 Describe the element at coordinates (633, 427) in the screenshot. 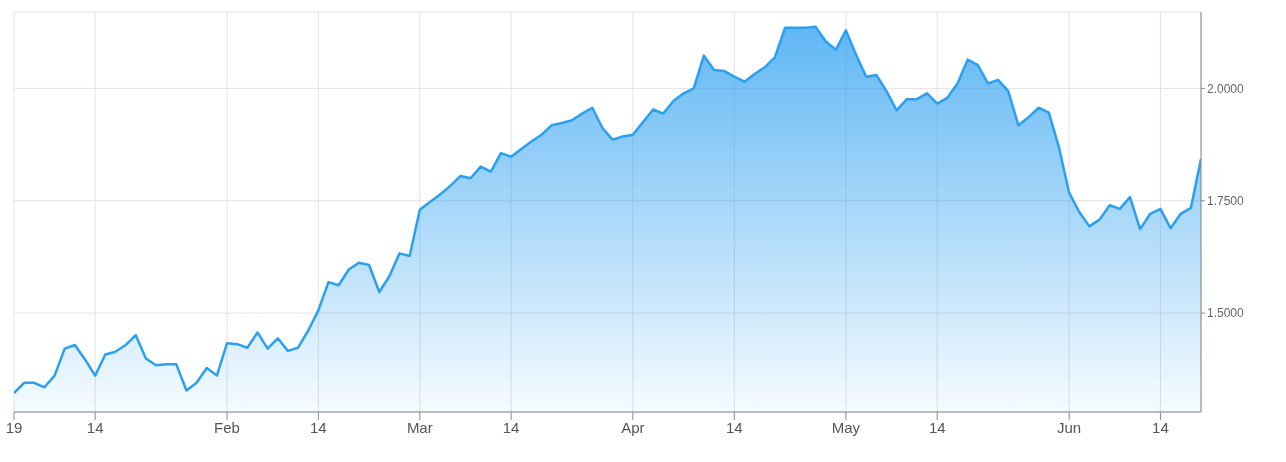

I see `x-tick-label: Apr` at that location.